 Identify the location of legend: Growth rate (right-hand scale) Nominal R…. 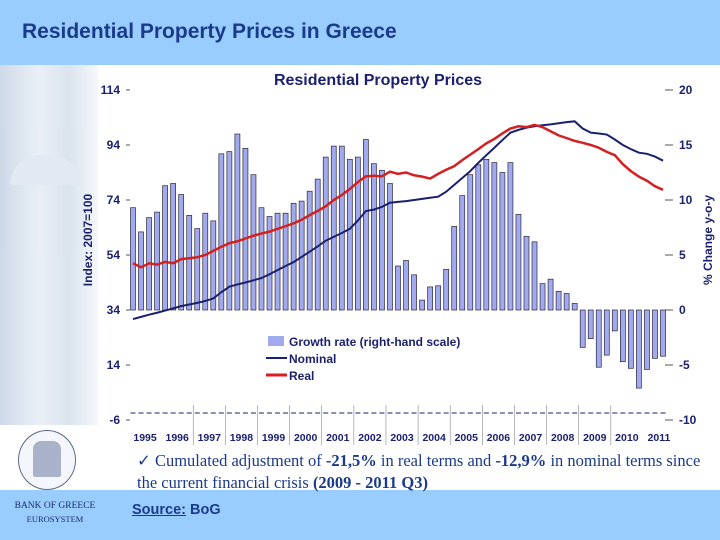
(363, 359).